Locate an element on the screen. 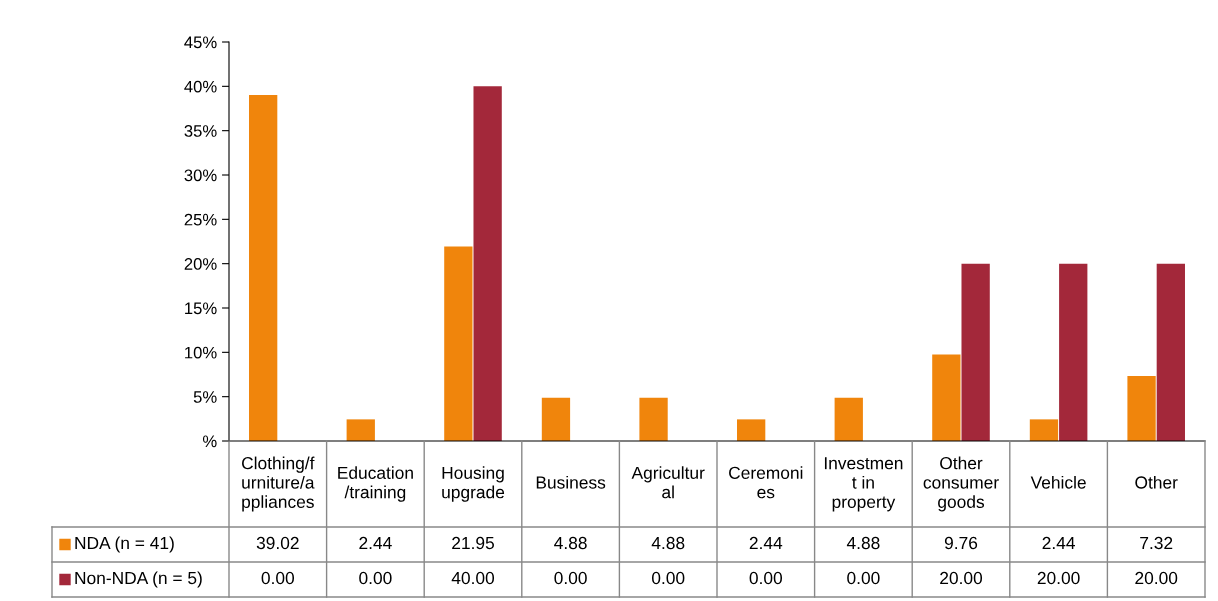  x-tick-label: Other is located at coordinates (1156, 482).